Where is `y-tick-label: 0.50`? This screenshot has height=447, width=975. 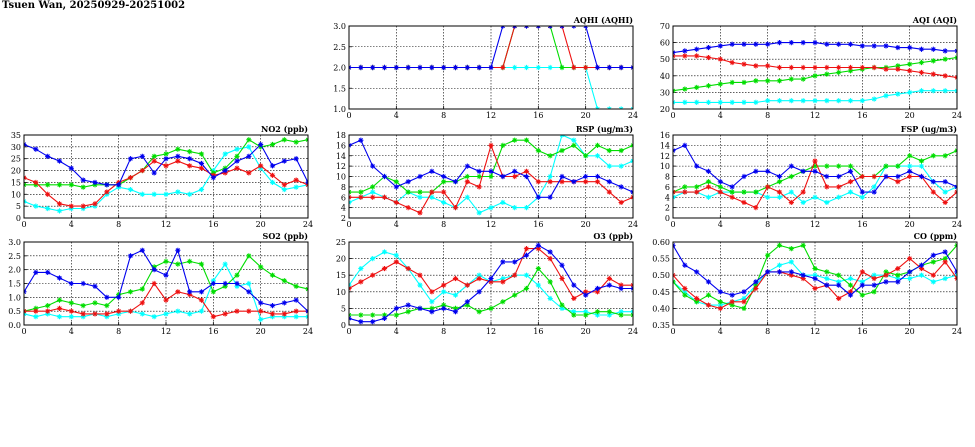
y-tick-label: 0.50 is located at coordinates (661, 275).